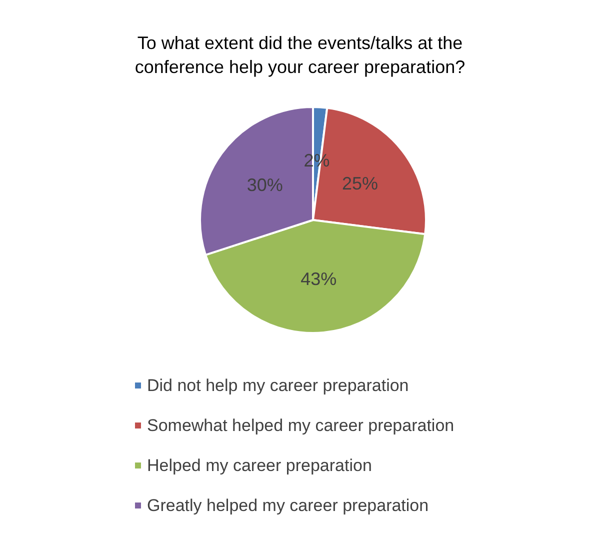 The image size is (600, 539). What do you see at coordinates (300, 425) in the screenshot?
I see `legend-label: Somewhat helped my career preparation` at bounding box center [300, 425].